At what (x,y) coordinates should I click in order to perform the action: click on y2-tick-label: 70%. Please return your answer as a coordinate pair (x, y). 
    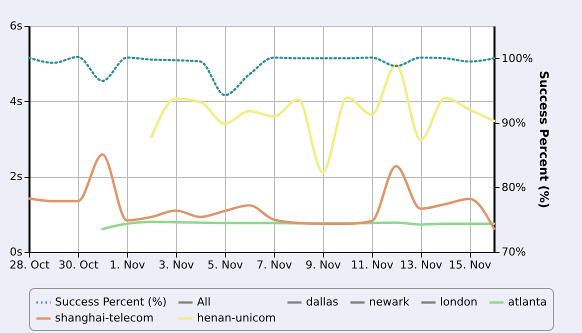
    Looking at the image, I should click on (514, 252).